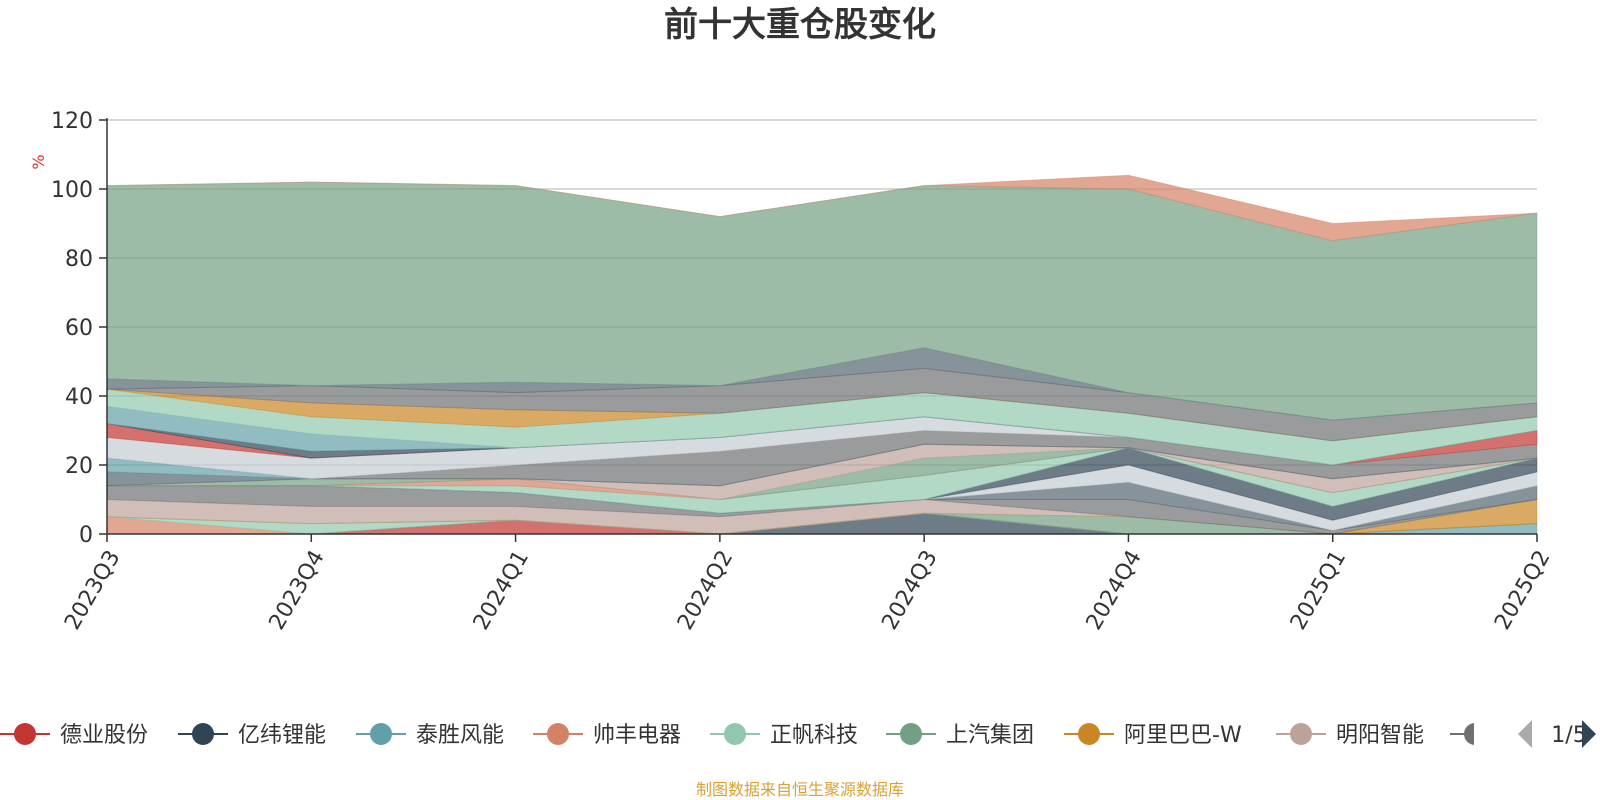 The height and width of the screenshot is (800, 1600). Describe the element at coordinates (1589, 734) in the screenshot. I see `legend-next-page-icon` at that location.